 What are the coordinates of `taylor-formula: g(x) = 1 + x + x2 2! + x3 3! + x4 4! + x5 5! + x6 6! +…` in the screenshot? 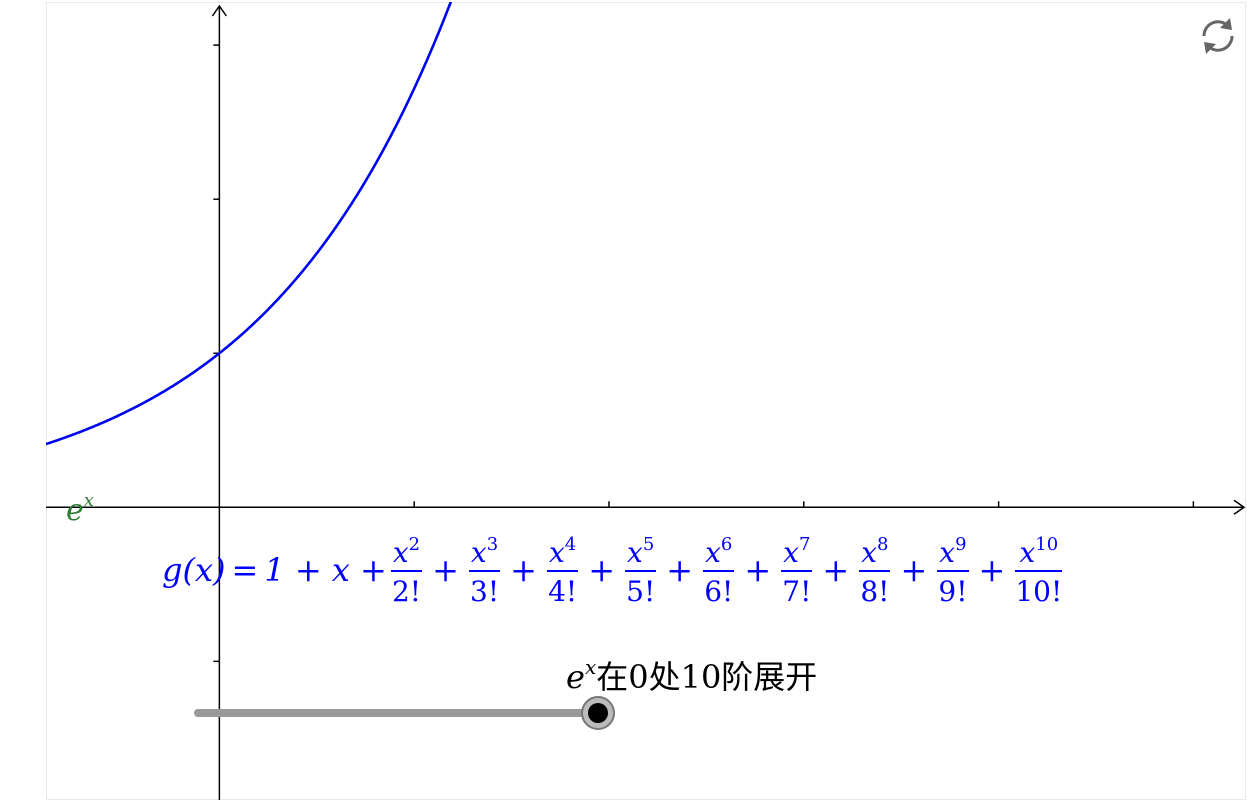 It's located at (614, 570).